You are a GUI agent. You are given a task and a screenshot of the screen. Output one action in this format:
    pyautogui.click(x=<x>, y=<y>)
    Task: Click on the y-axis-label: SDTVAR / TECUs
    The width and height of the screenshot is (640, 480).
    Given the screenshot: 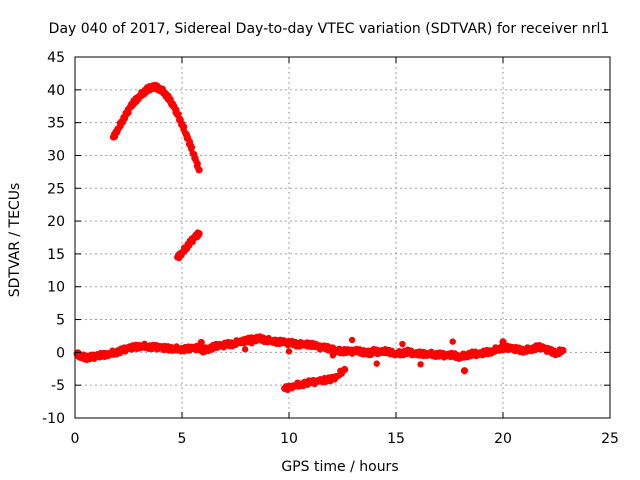 What is the action you would take?
    pyautogui.click(x=15, y=240)
    